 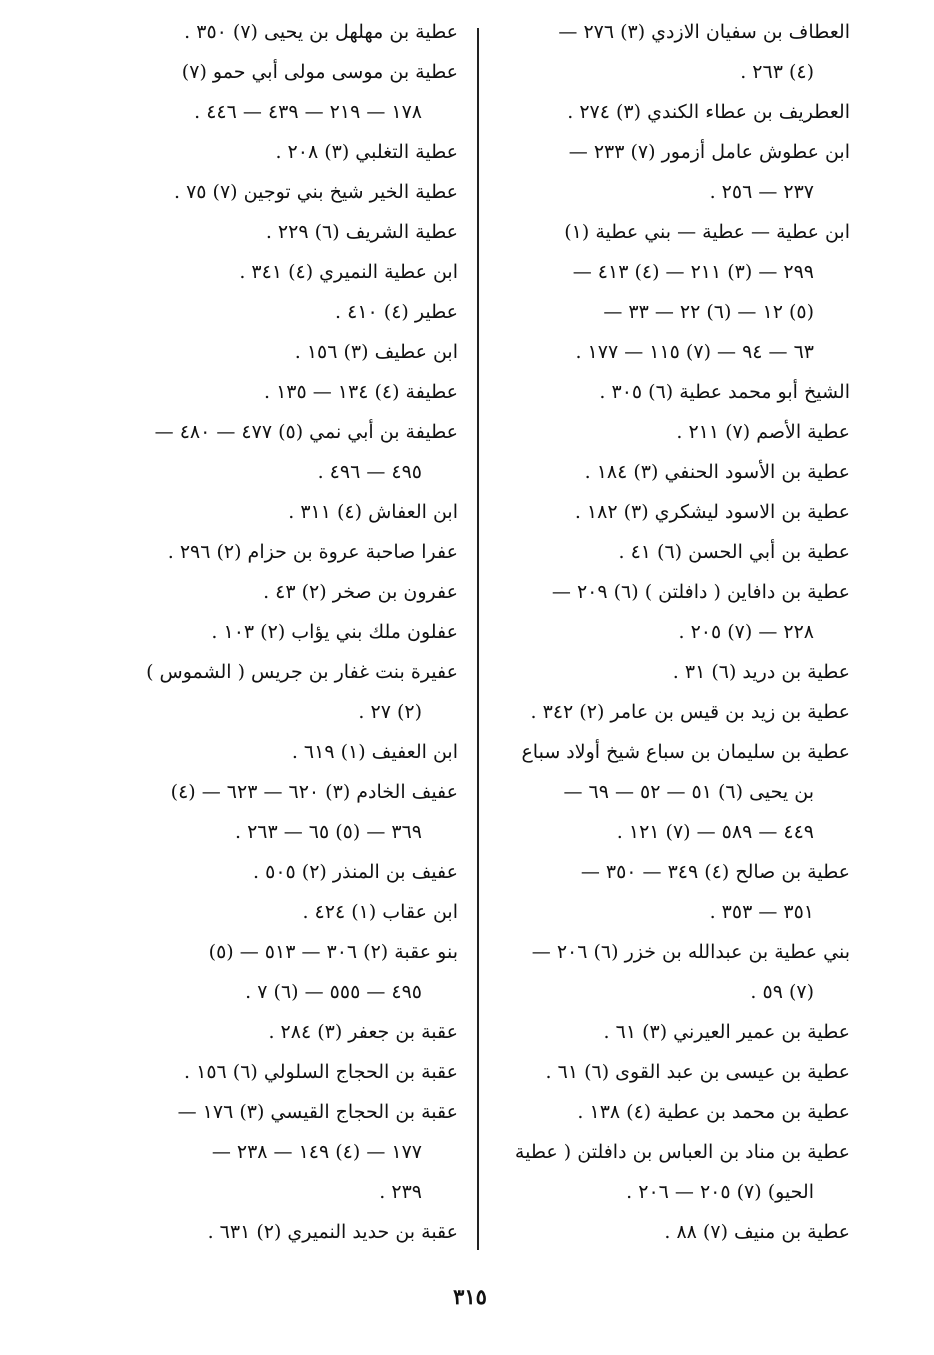 What do you see at coordinates (373, 512) in the screenshot?
I see `index-entry: ابن العفاش (٤) ٣١١ .` at bounding box center [373, 512].